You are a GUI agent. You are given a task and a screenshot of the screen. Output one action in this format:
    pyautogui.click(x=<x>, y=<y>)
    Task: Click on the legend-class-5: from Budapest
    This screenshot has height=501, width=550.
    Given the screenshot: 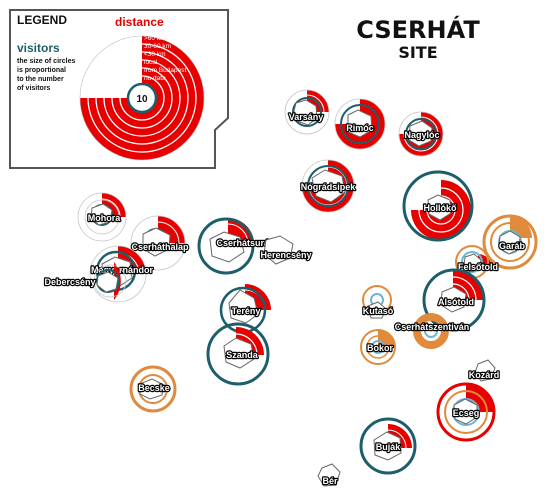 What is the action you would take?
    pyautogui.click(x=165, y=70)
    